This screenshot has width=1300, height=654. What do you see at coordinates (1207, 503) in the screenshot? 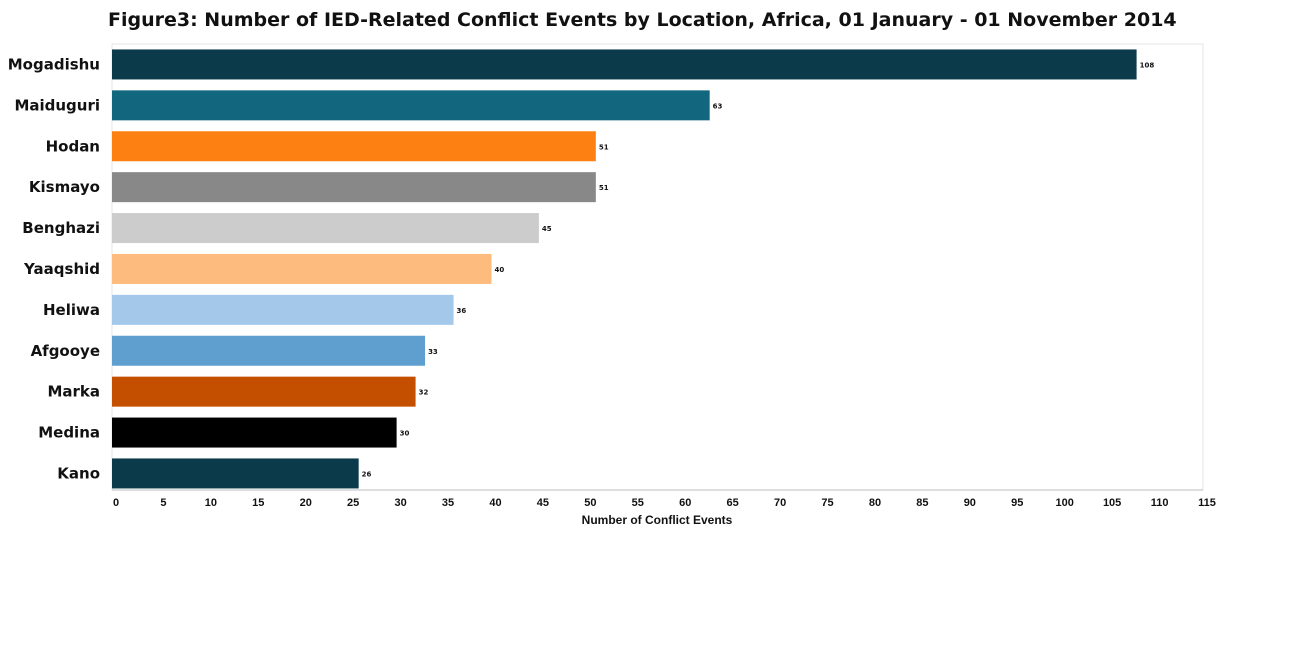
I see `x-tick-label: 115` at bounding box center [1207, 503].